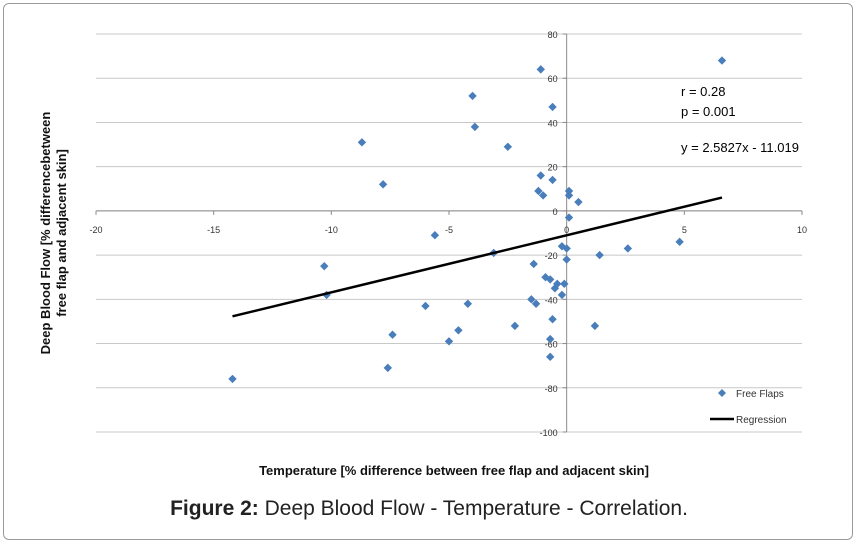  I want to click on y-tick-label-60: 60, so click(553, 79).